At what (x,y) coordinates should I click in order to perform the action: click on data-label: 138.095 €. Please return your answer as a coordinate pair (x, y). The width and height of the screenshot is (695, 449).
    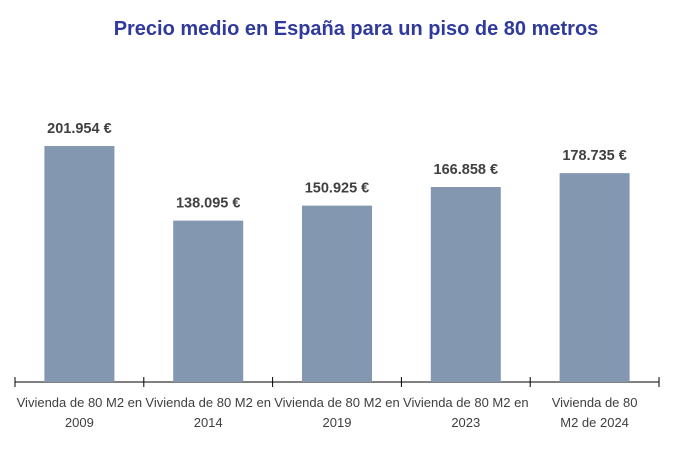
    Looking at the image, I should click on (208, 204).